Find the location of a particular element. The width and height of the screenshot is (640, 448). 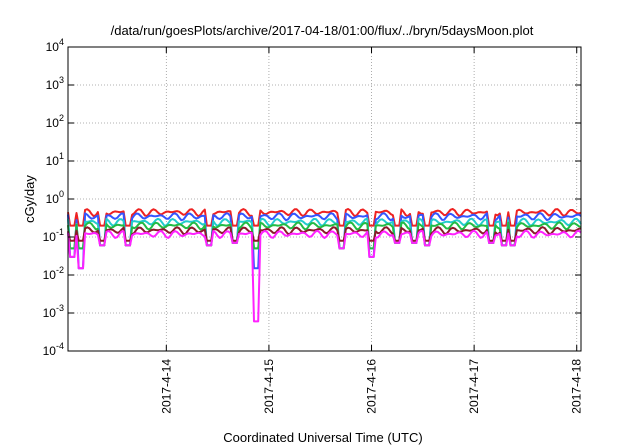

x-tick-label: 2017-4-15 is located at coordinates (269, 386).